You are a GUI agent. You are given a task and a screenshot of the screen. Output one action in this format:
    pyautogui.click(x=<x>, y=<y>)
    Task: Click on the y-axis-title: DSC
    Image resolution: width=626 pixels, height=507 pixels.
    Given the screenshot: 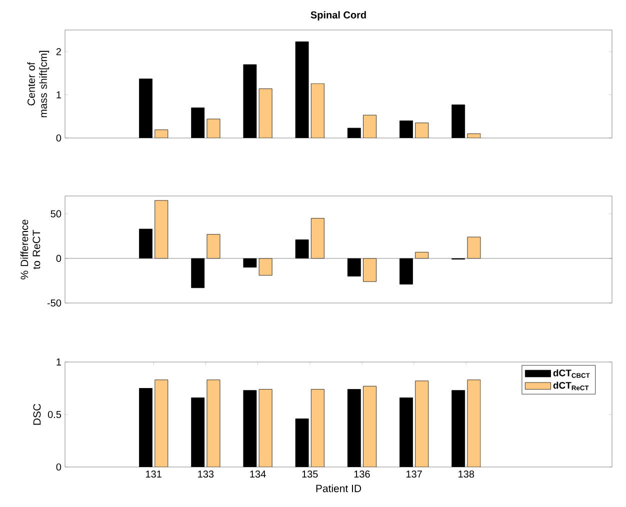 What is the action you would take?
    pyautogui.click(x=37, y=414)
    